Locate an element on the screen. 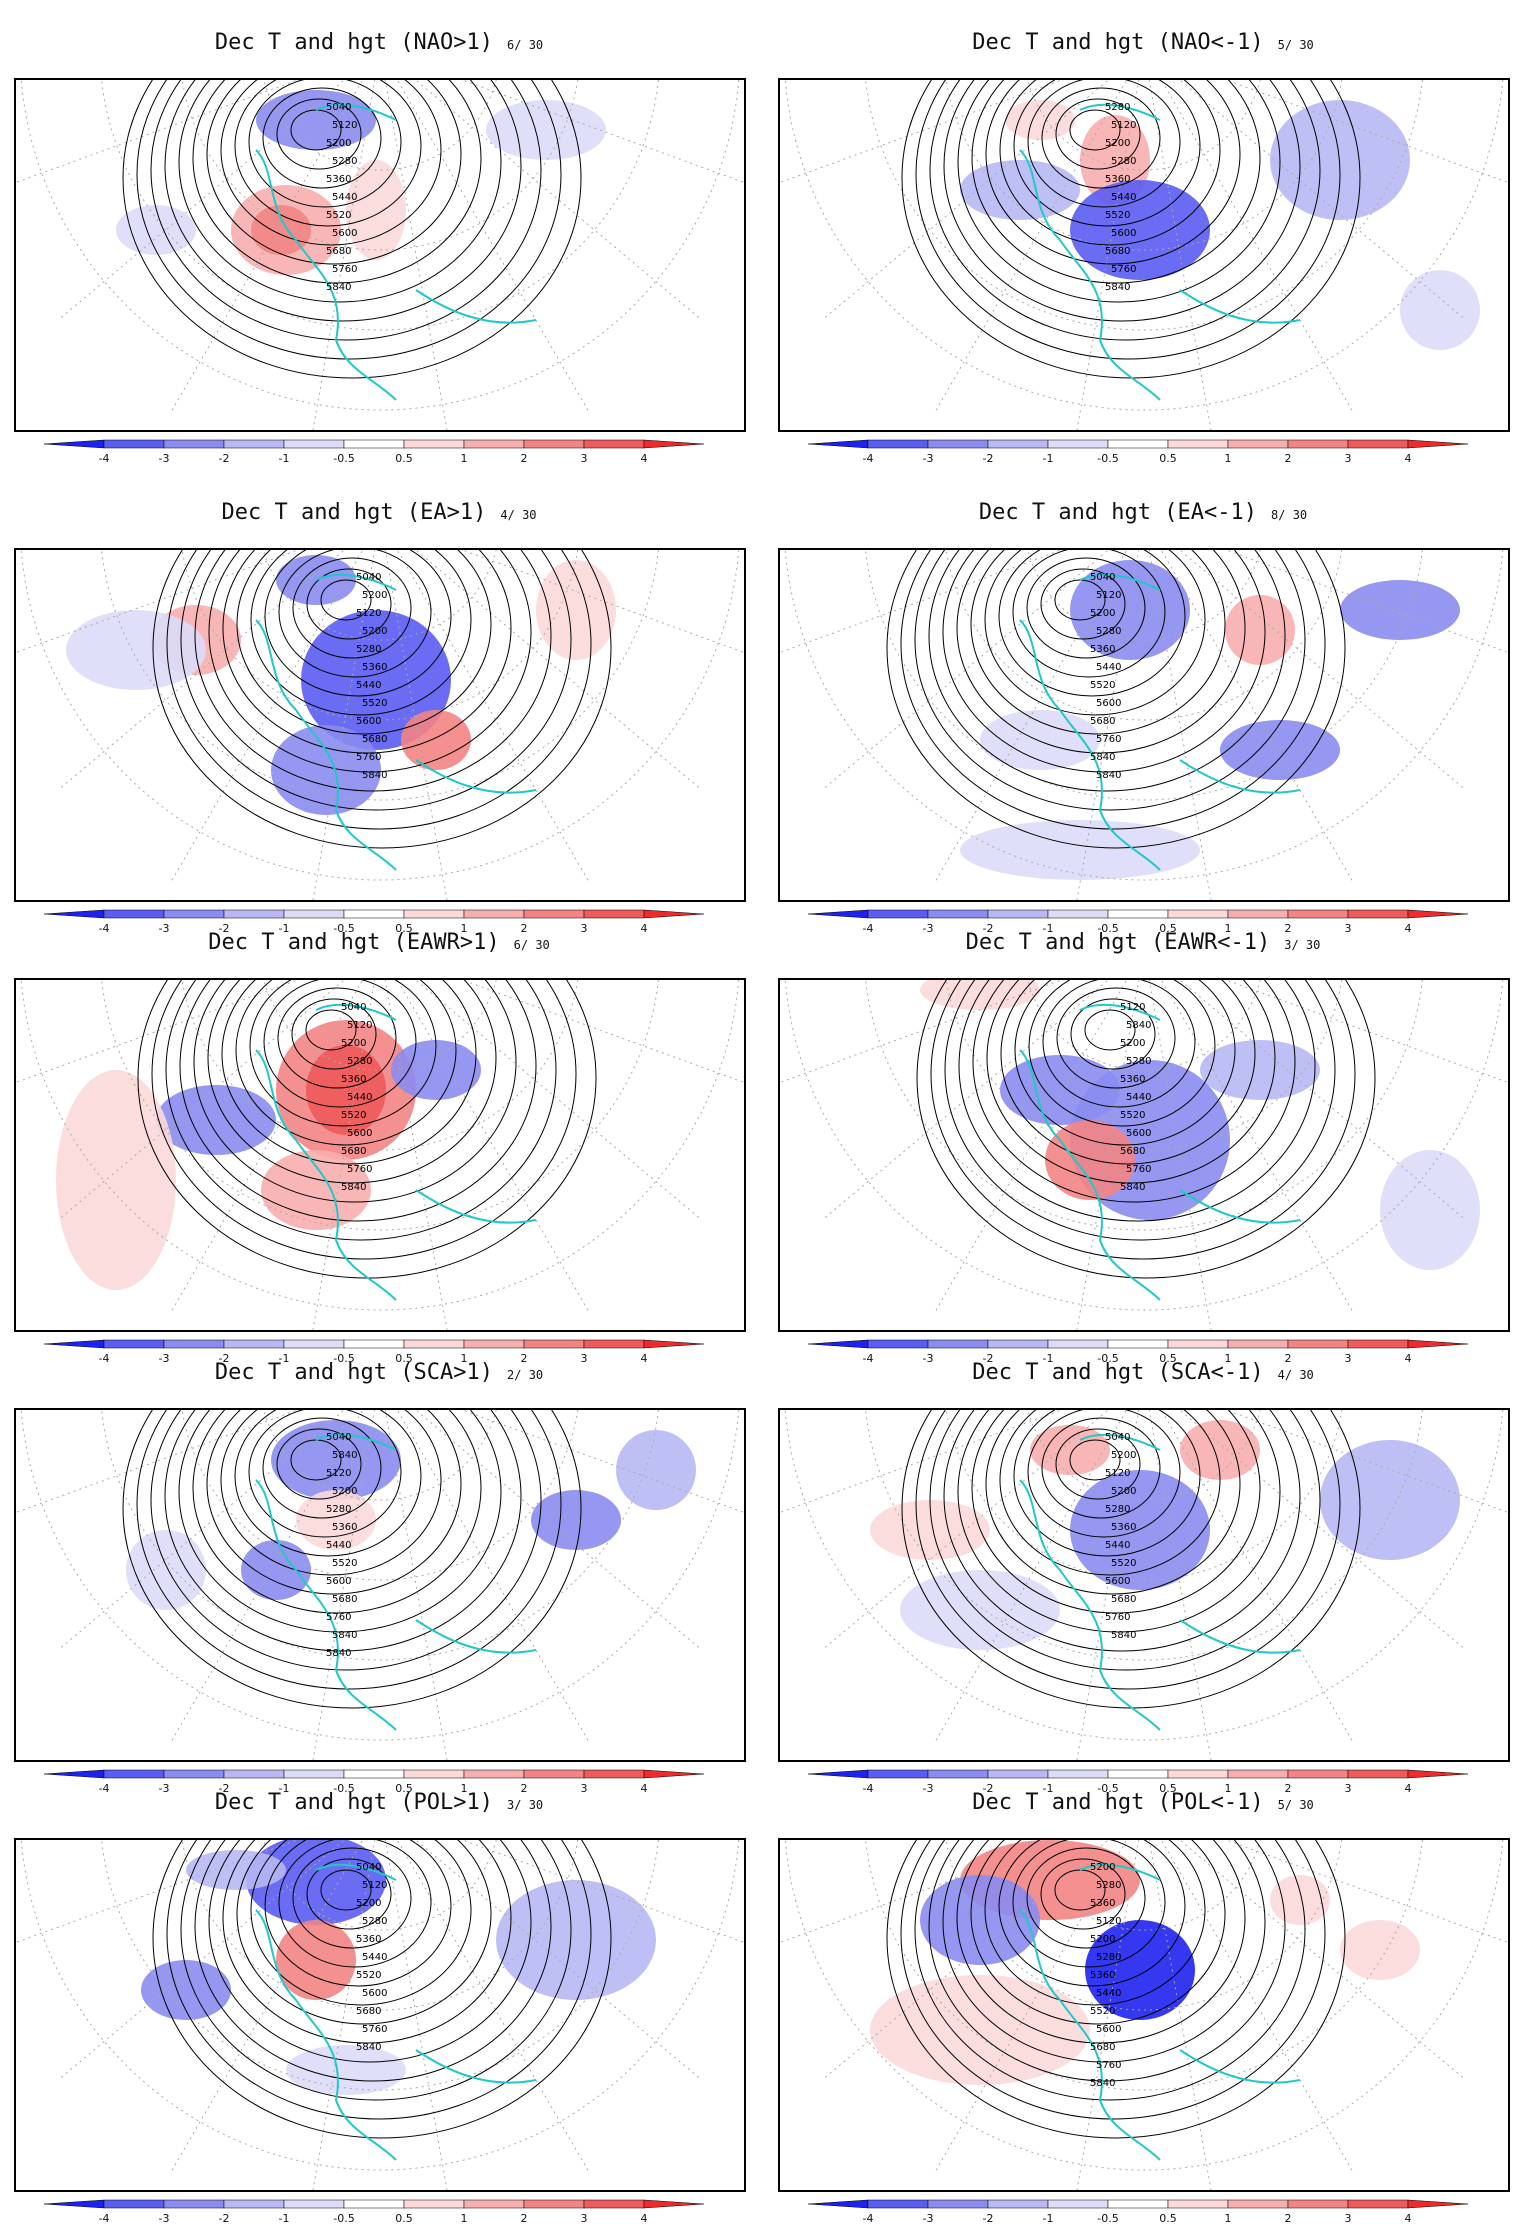 The width and height of the screenshot is (1520, 2240). panel-title-text: Dec T and hgt (SCA<-1) is located at coordinates (1118, 1372).